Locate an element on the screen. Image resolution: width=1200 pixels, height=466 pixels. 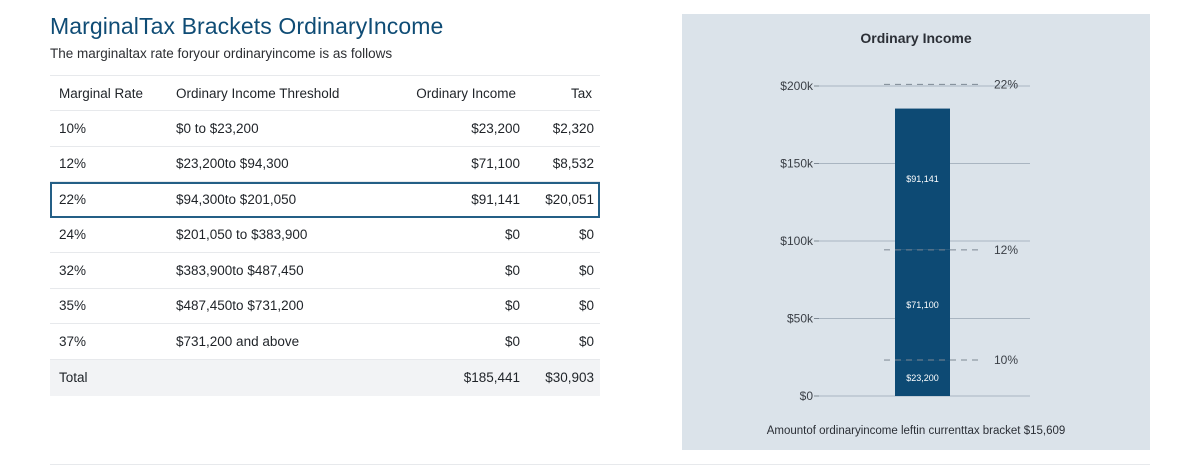
threshold-rate-label: 12% is located at coordinates (1006, 250).